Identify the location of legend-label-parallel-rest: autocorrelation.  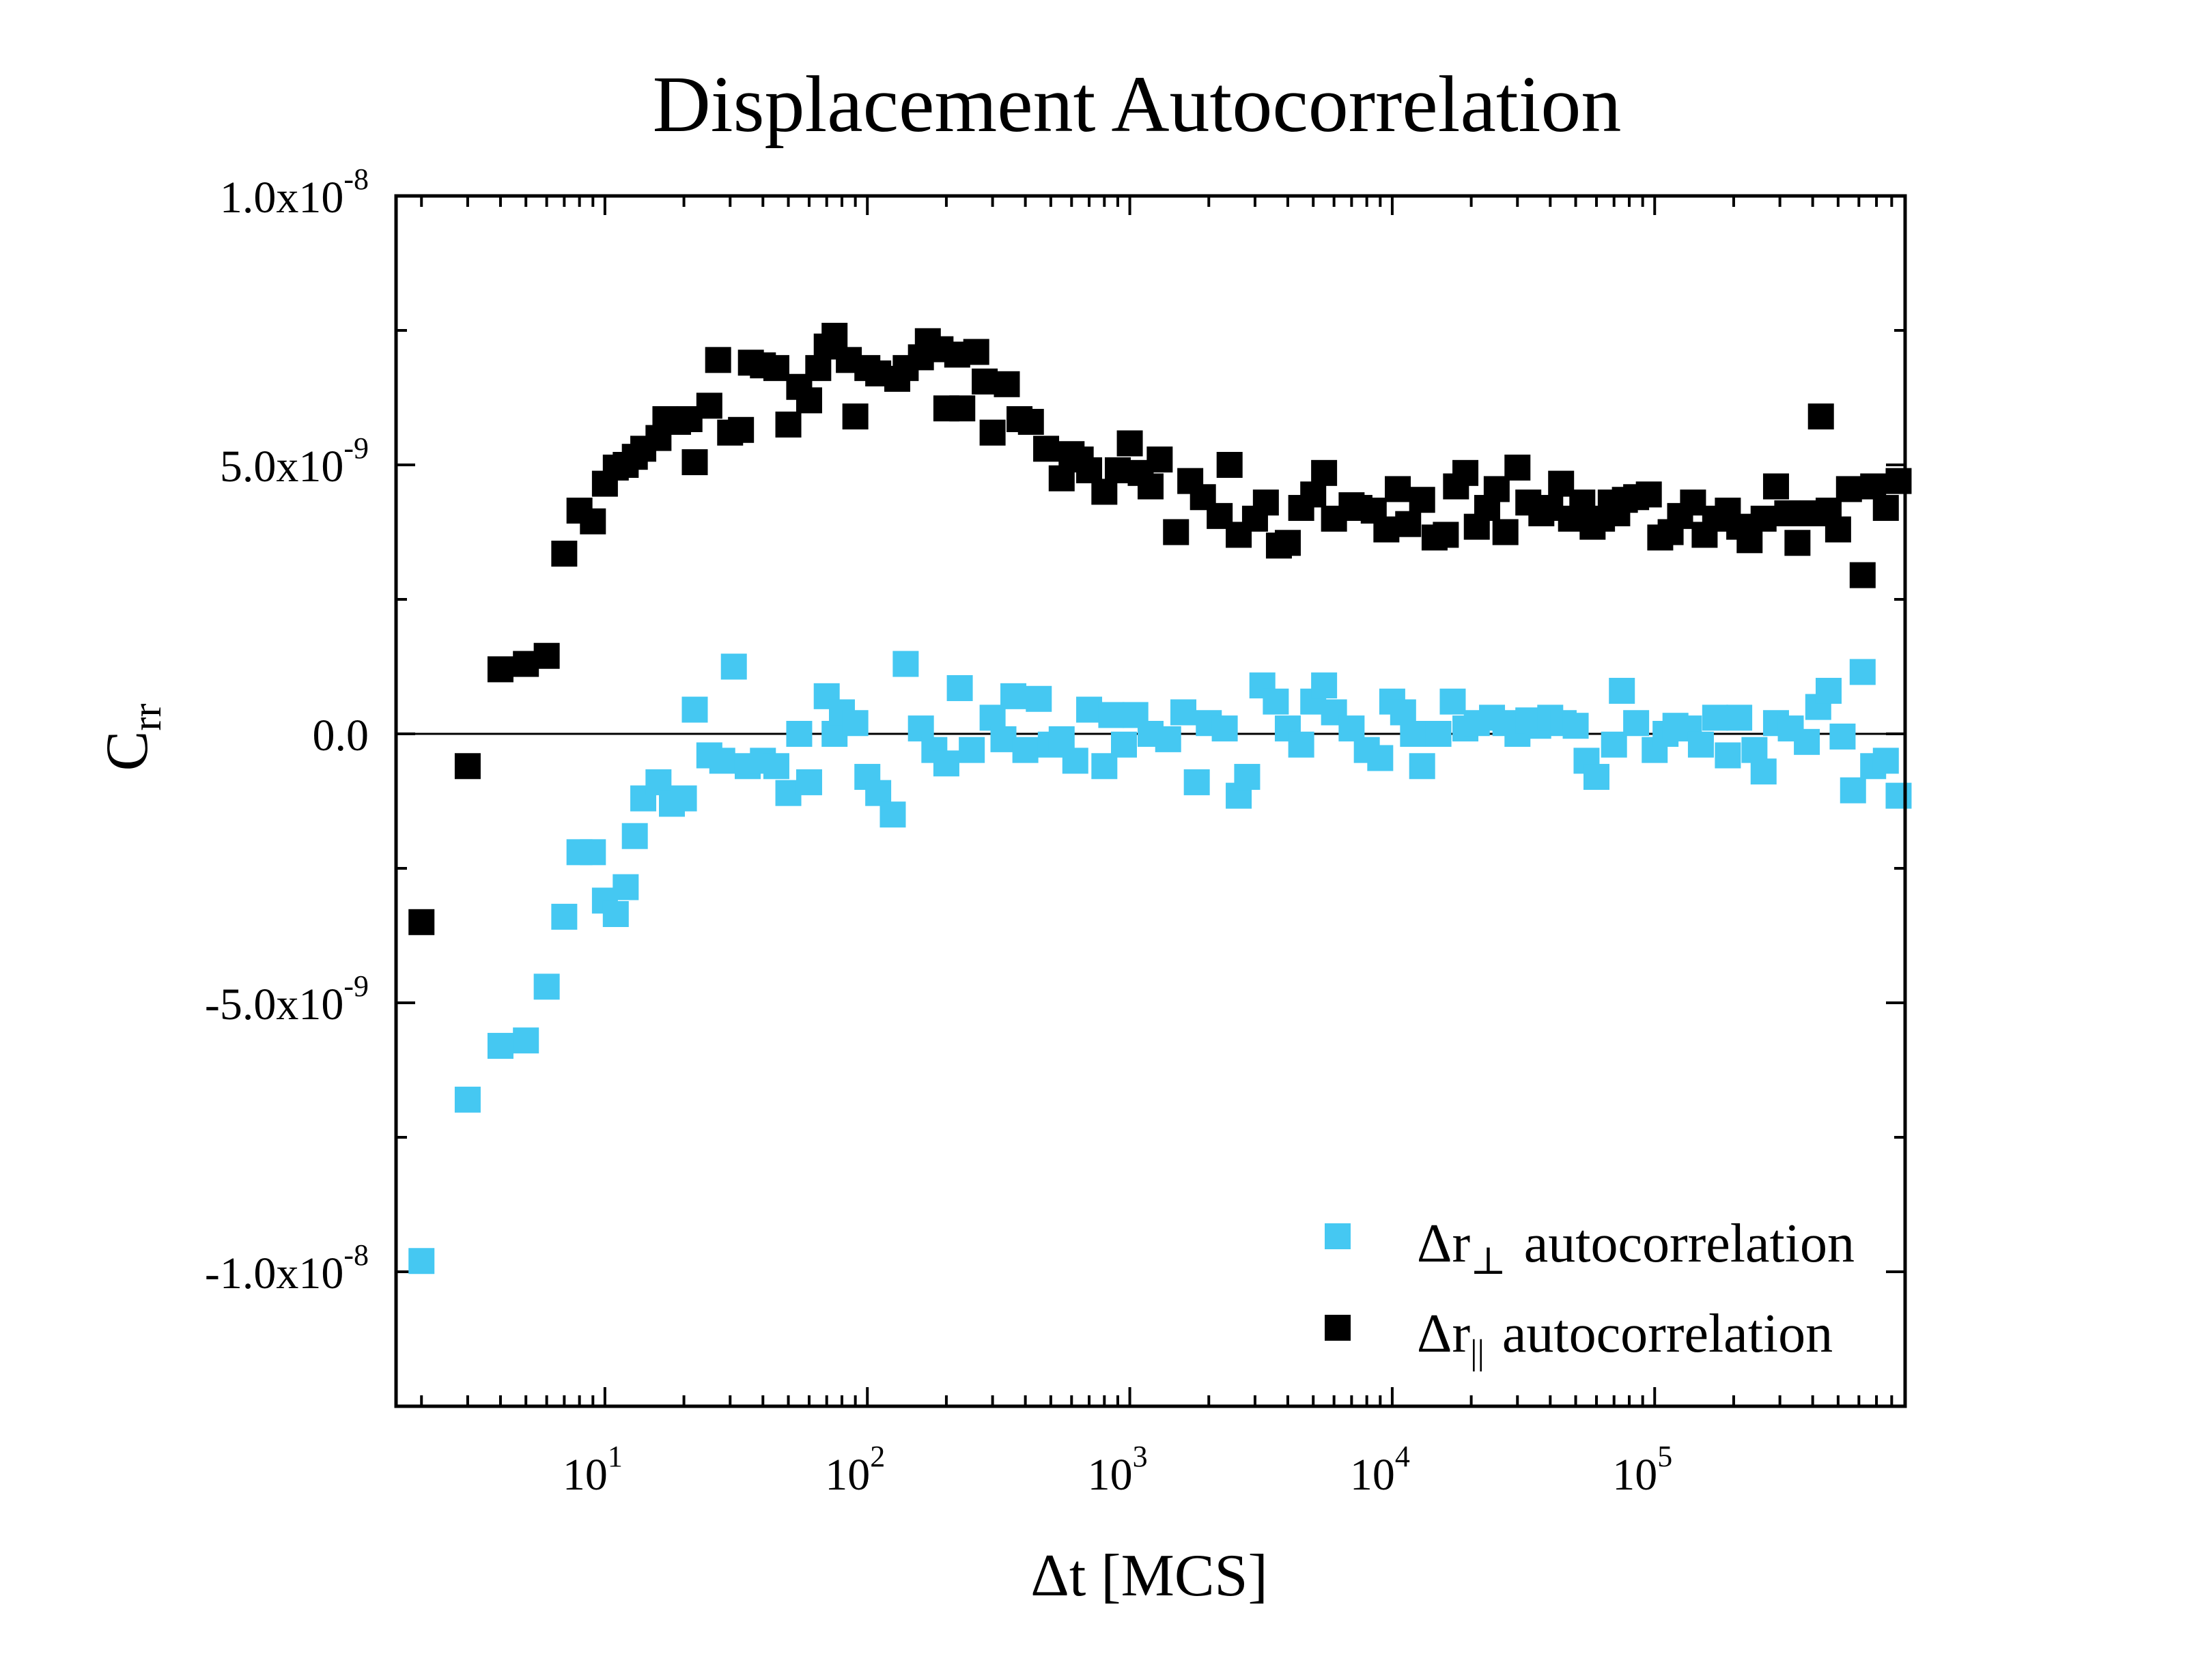
(1668, 1334).